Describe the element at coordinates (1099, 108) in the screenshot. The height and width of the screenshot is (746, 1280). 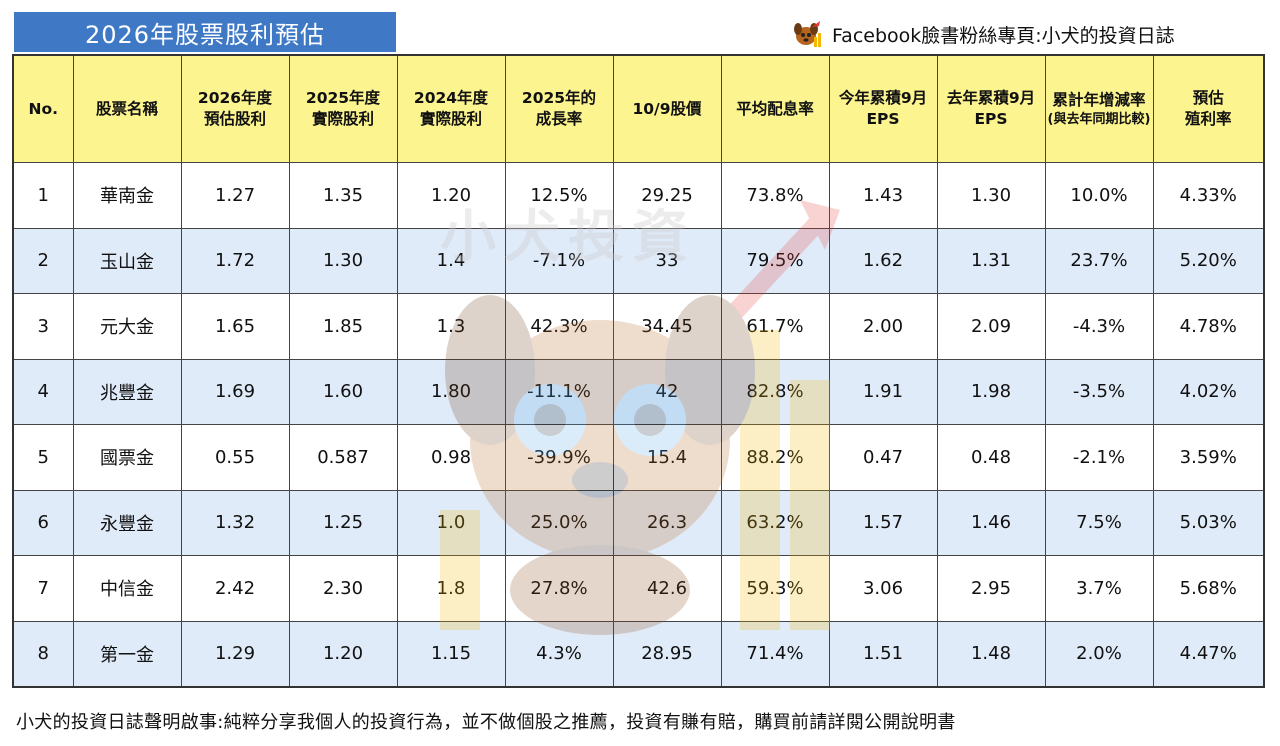
I see `column-header: 累計年增減率 (與去年同期比較)` at that location.